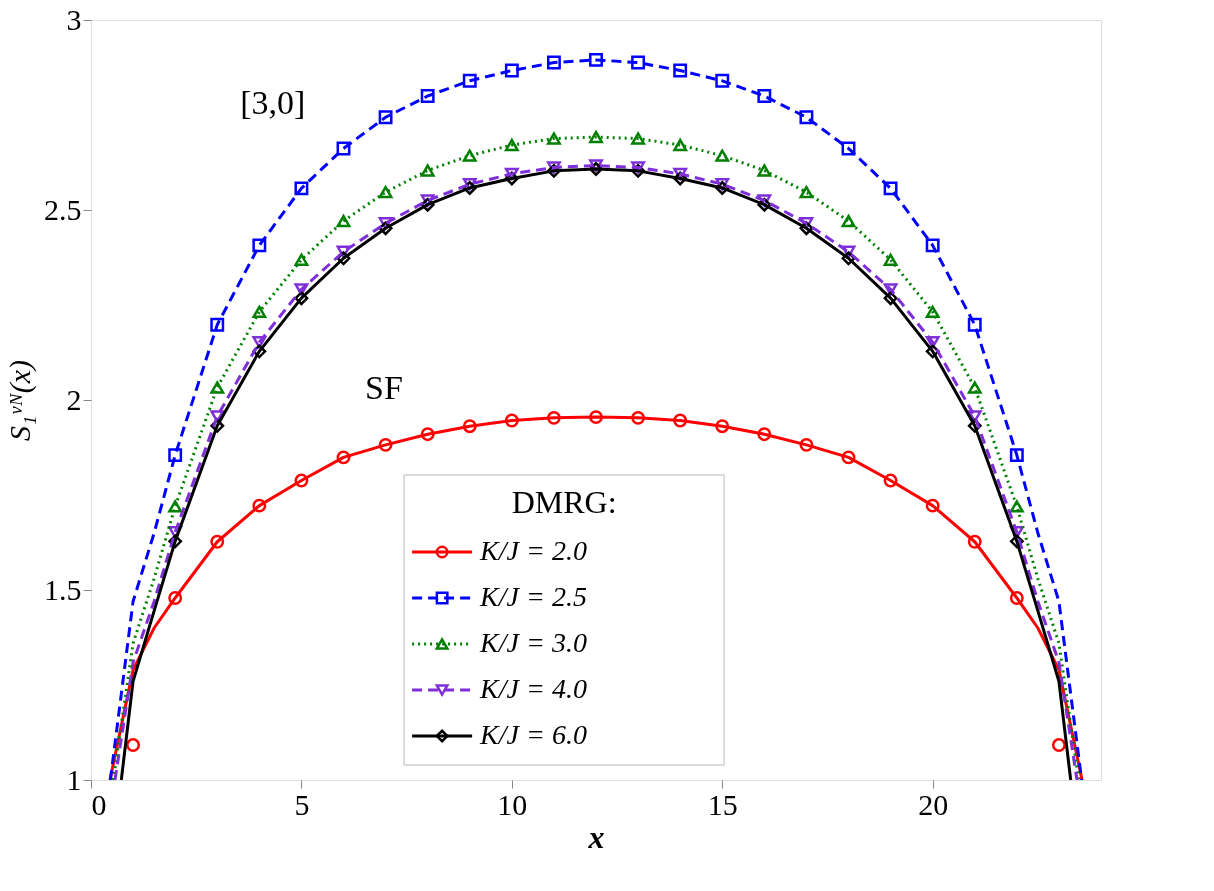 This screenshot has height=891, width=1214. Describe the element at coordinates (564, 502) in the screenshot. I see `legend-title: DMRG:` at that location.